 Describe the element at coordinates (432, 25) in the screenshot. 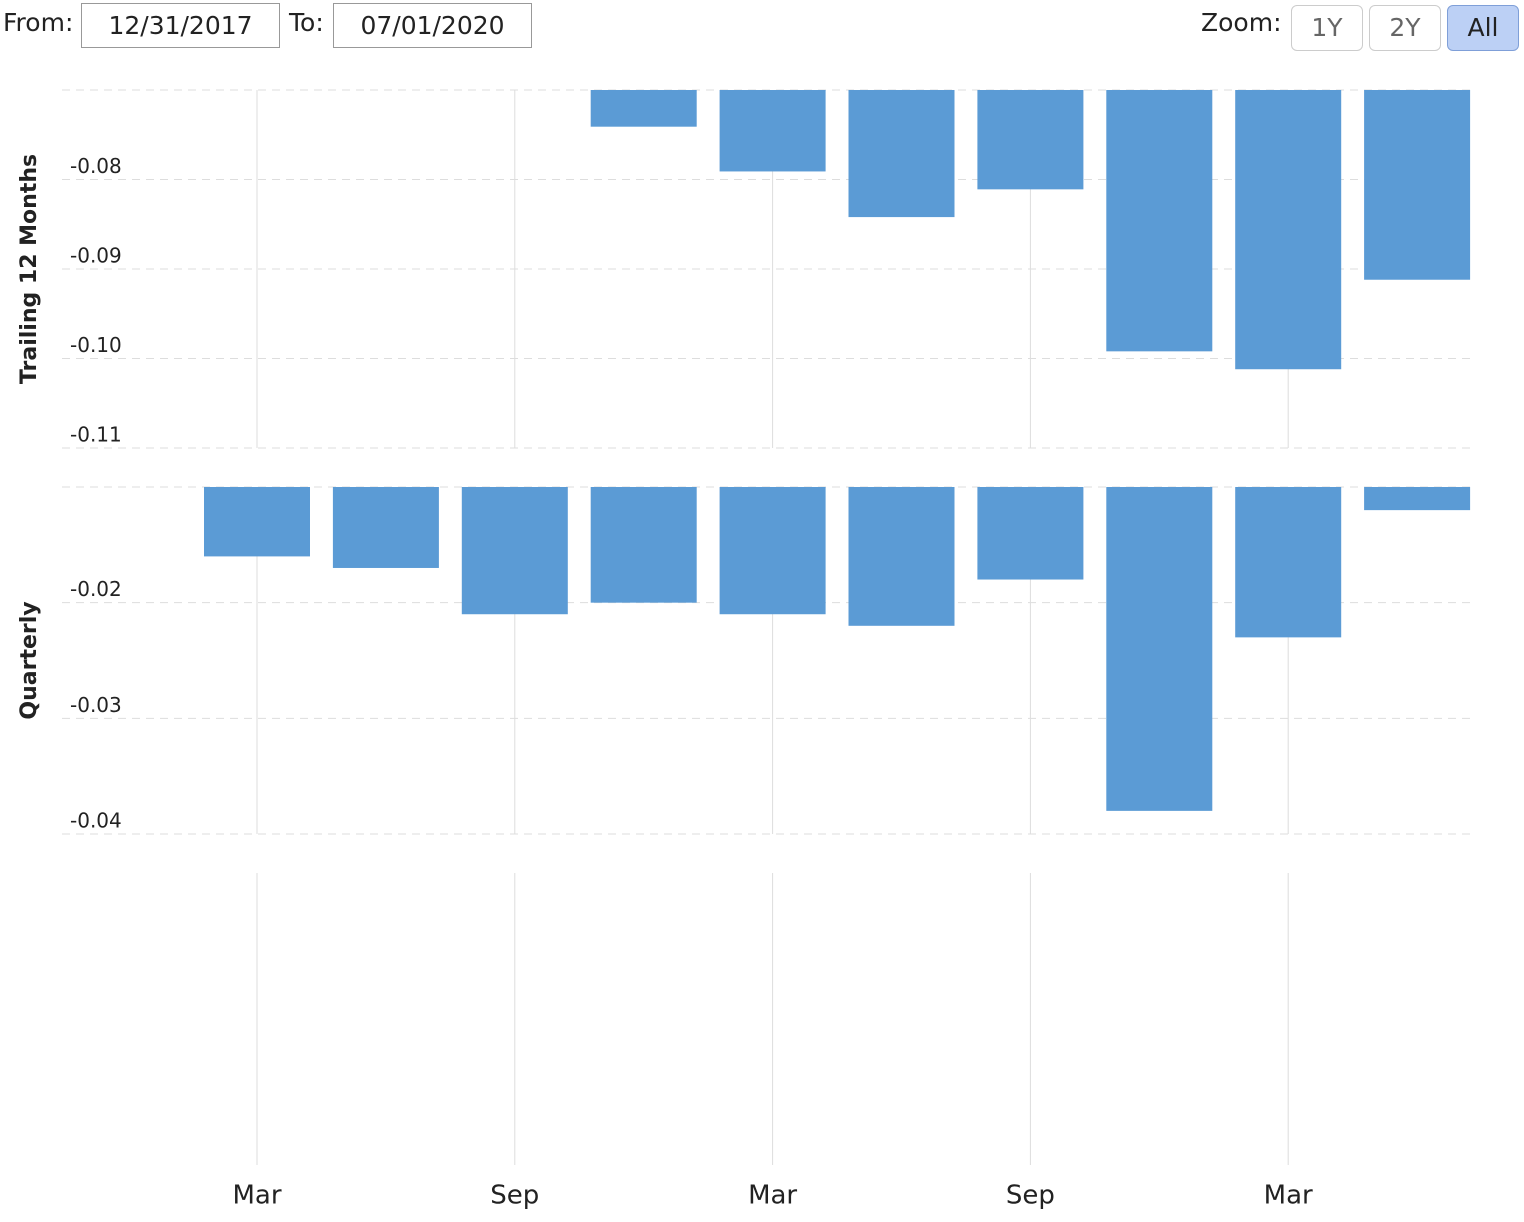

I see `to-input: 07/01/2020` at that location.